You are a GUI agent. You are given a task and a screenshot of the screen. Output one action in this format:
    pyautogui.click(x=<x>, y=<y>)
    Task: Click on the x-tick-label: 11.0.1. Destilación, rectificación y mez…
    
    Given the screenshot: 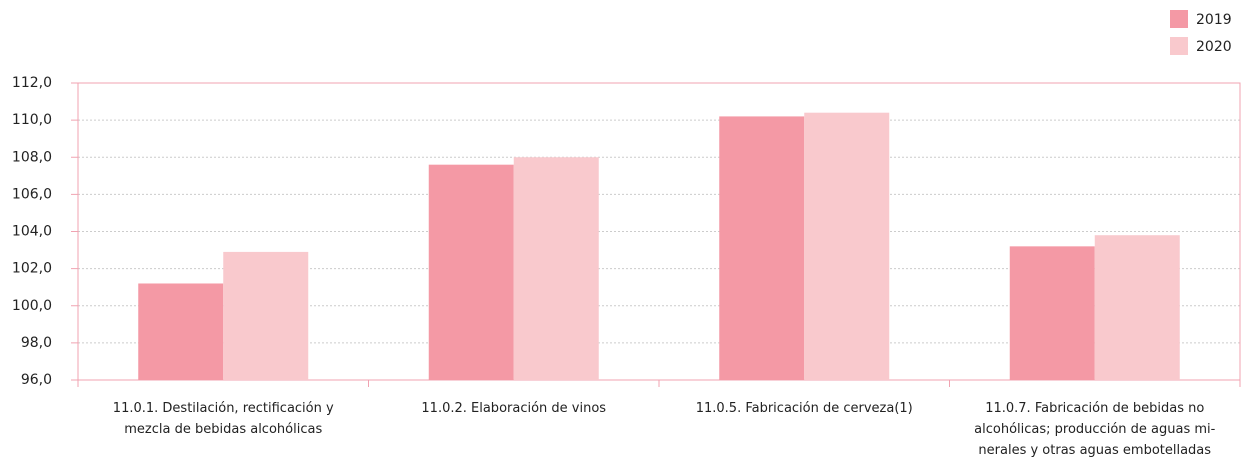 What is the action you would take?
    pyautogui.click(x=223, y=419)
    